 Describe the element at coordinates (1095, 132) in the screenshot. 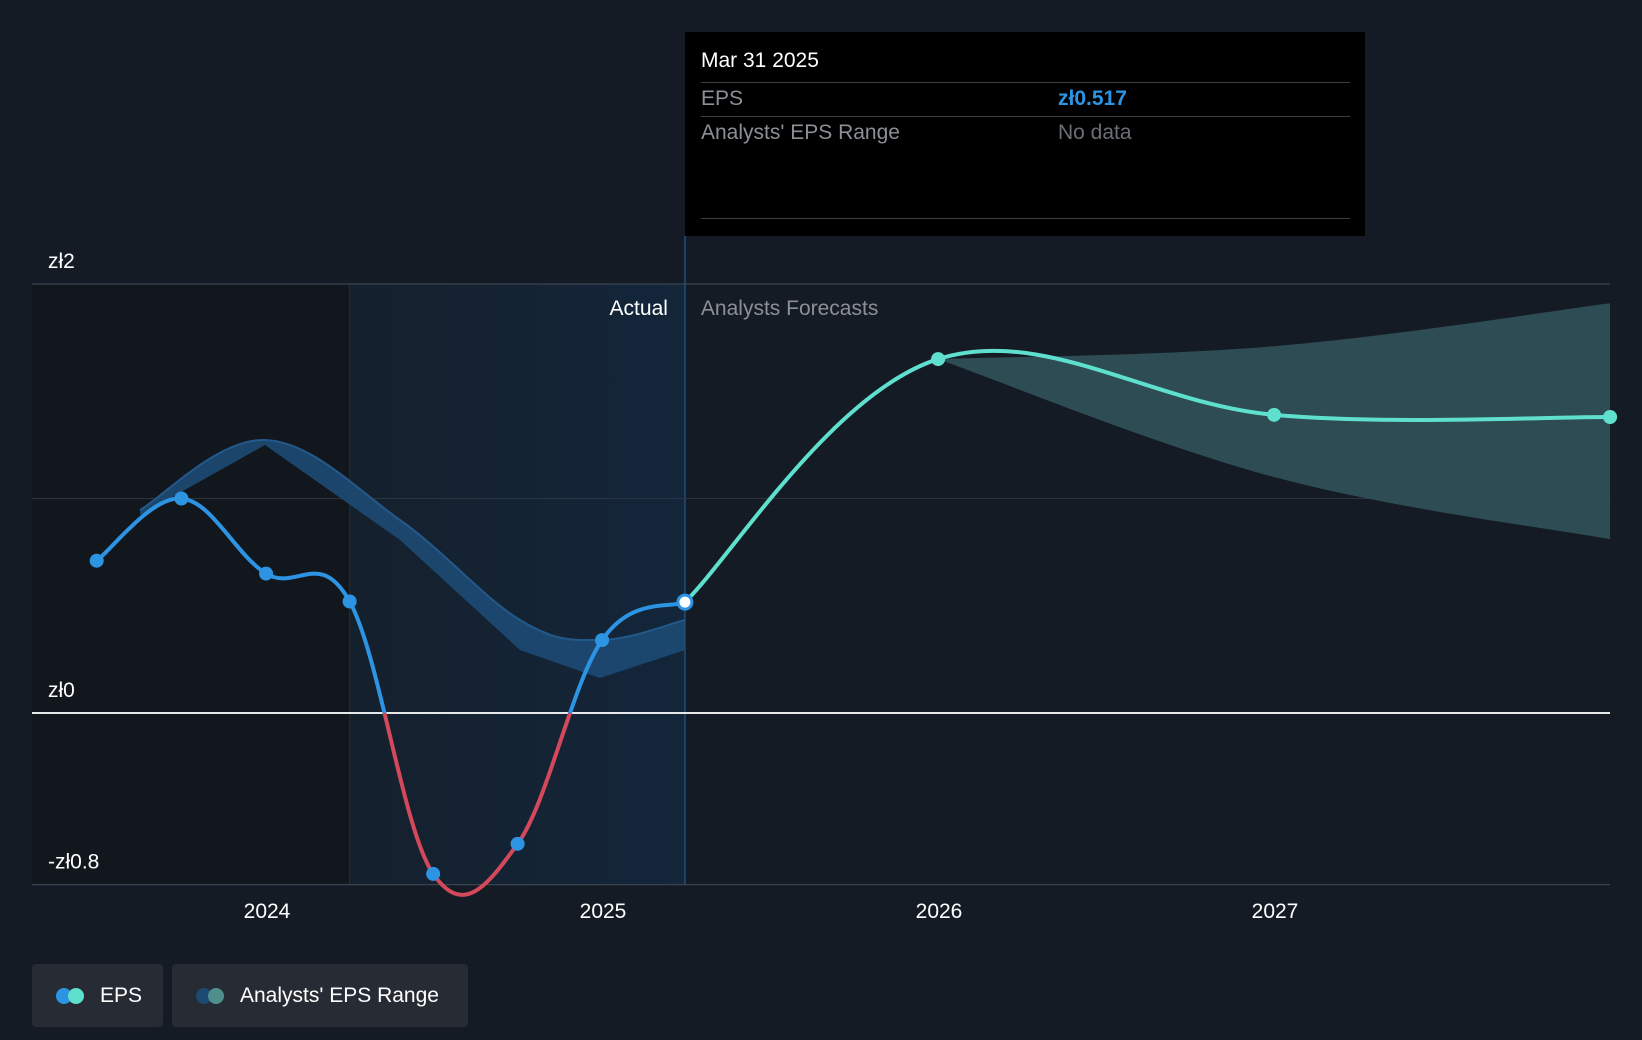

I see `tooltip-range-value: No data` at that location.